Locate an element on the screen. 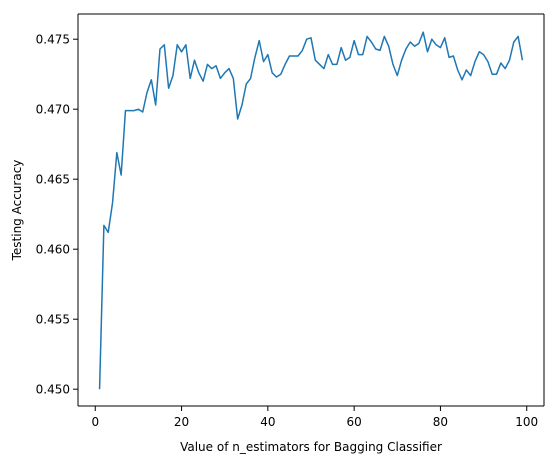 This screenshot has height=455, width=545. x-tick-label: 40 is located at coordinates (267, 422).